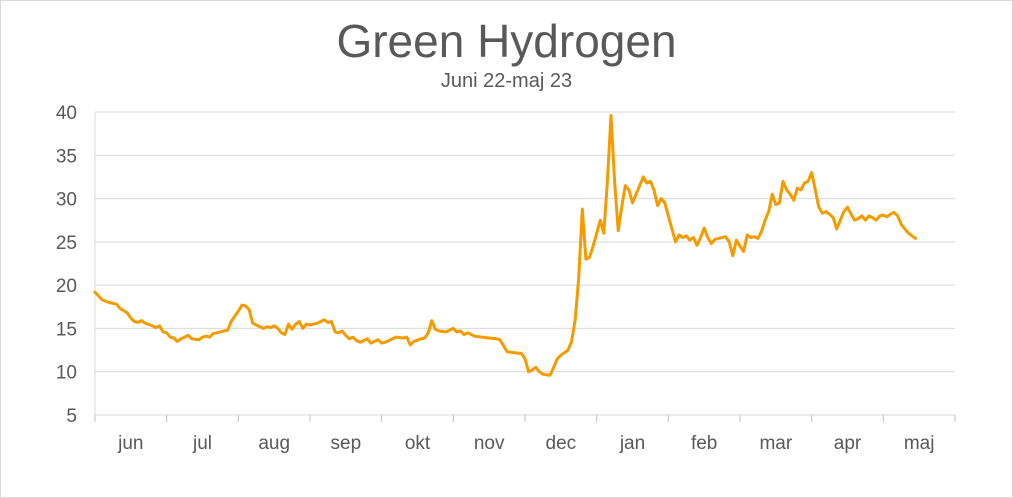 This screenshot has height=498, width=1013. What do you see at coordinates (346, 443) in the screenshot?
I see `x-tick-label-sep: sep` at bounding box center [346, 443].